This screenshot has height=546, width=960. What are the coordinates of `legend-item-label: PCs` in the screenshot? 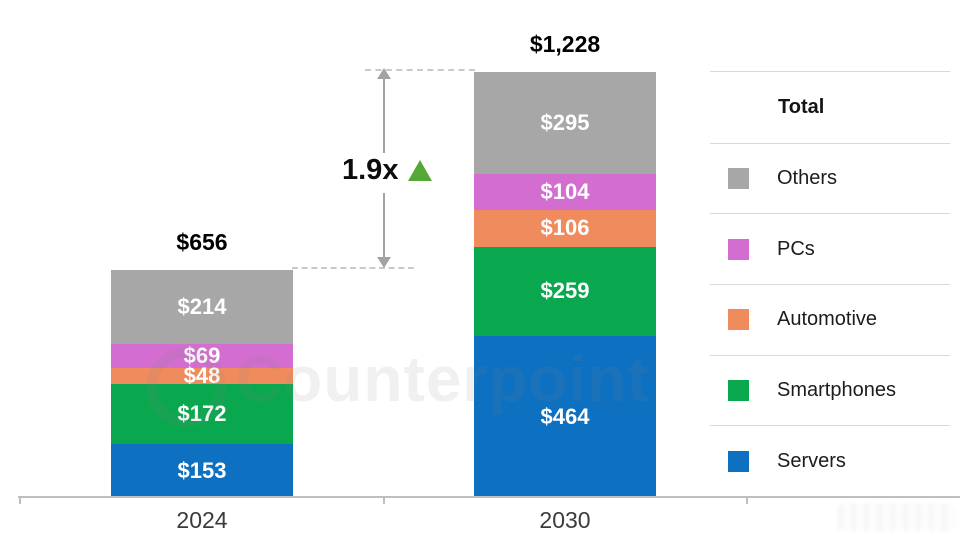 It's located at (796, 248).